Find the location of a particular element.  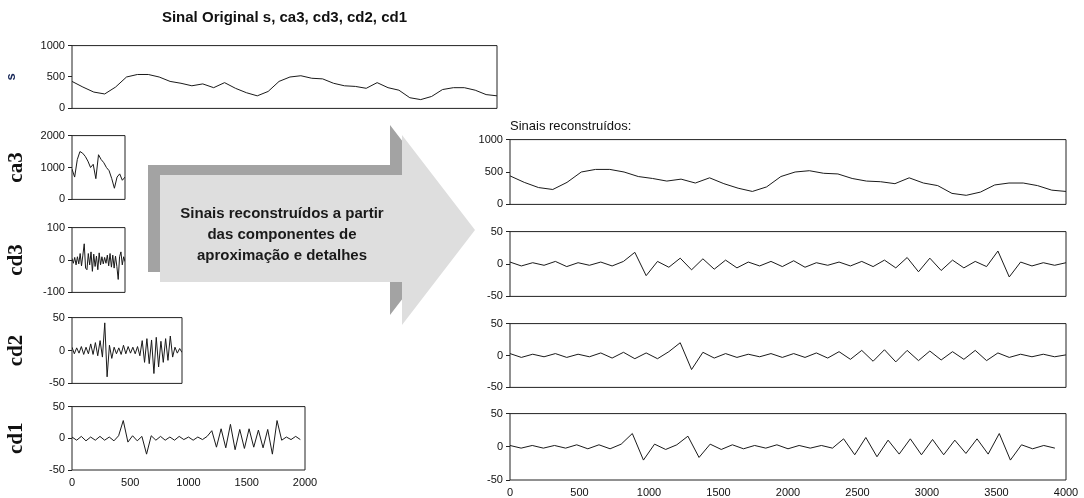

x-tick-label: 3000 is located at coordinates (927, 491).